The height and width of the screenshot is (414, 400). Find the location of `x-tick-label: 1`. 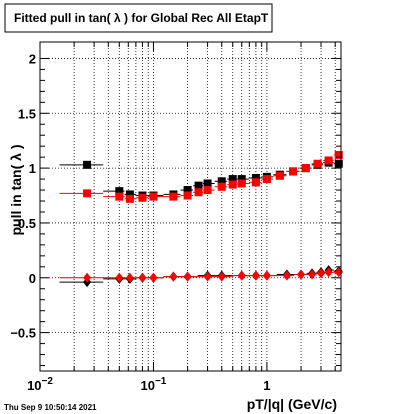

x-tick-label: 1 is located at coordinates (266, 385).